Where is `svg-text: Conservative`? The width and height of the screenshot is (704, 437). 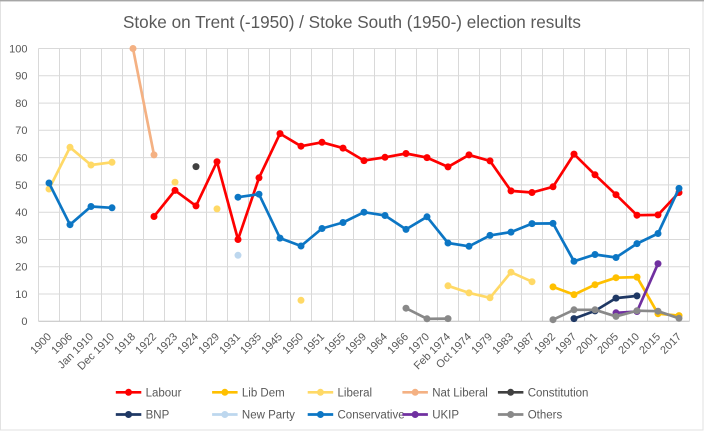
svg-text: Conservative is located at coordinates (371, 416).